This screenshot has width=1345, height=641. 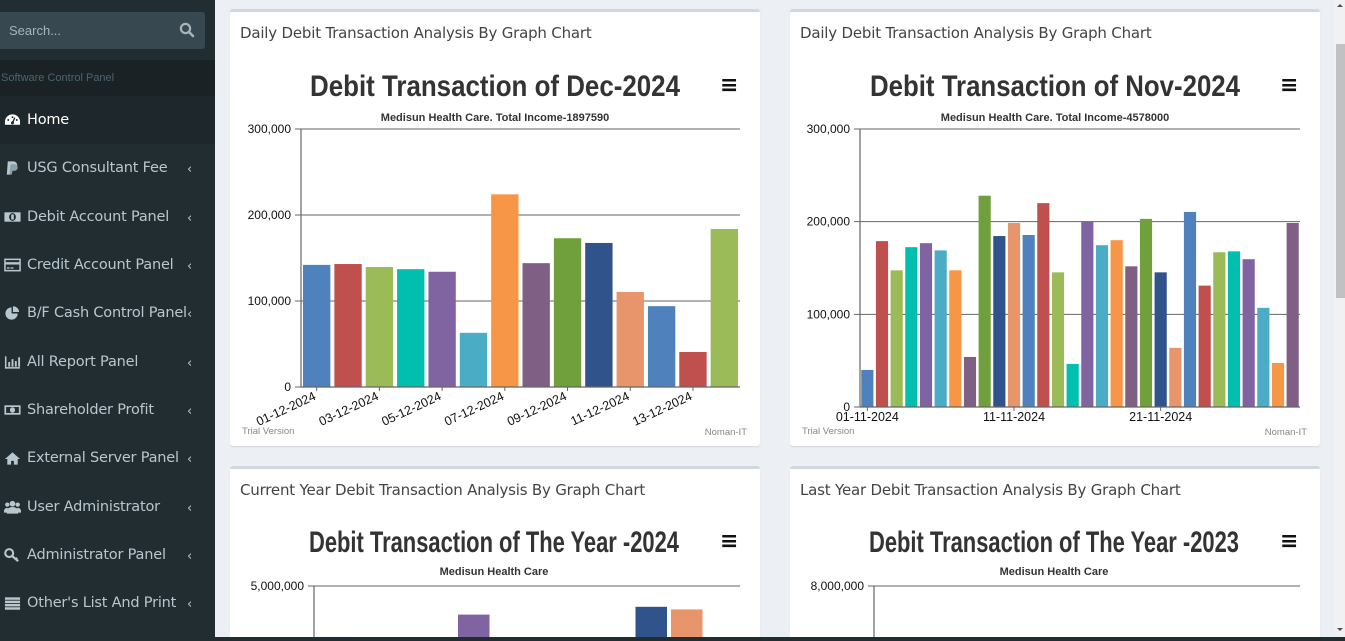 What do you see at coordinates (411, 409) in the screenshot?
I see `x-tick-label: 05-12-2024` at bounding box center [411, 409].